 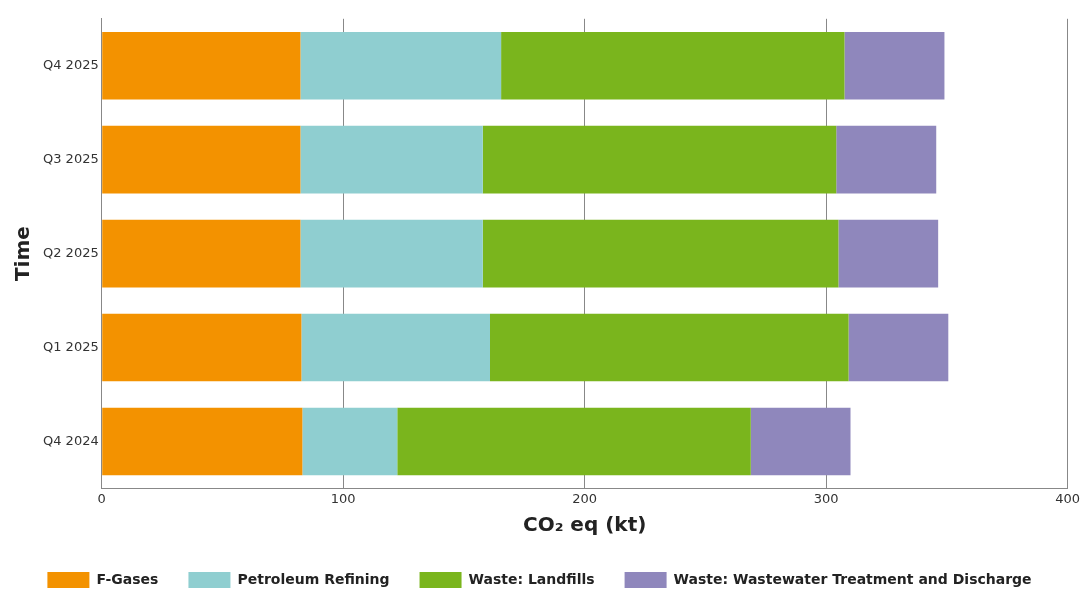 I want to click on y-tick-label: Q4 2024, so click(x=70, y=440).